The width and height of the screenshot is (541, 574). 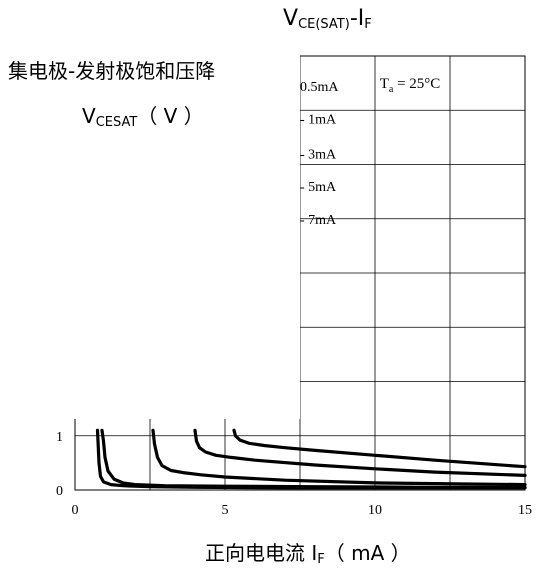 What do you see at coordinates (318, 119) in the screenshot?
I see `series-label: - 1mA` at bounding box center [318, 119].